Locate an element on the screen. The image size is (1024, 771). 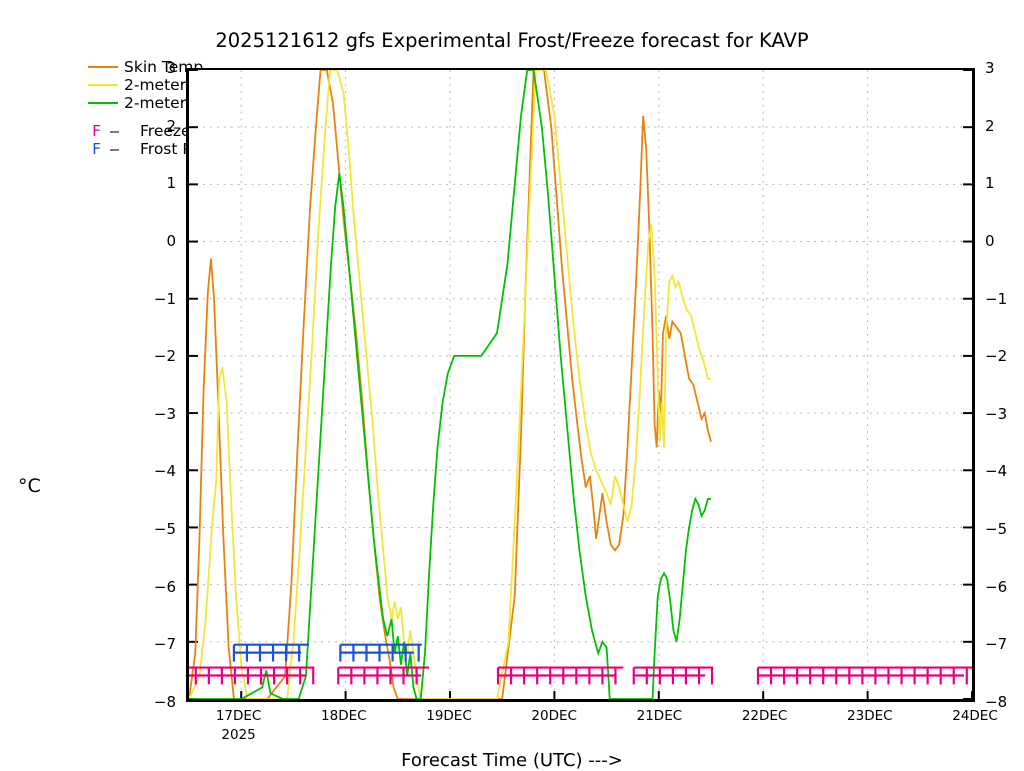
y-axis-tick-label-right: 0 is located at coordinates (990, 240).